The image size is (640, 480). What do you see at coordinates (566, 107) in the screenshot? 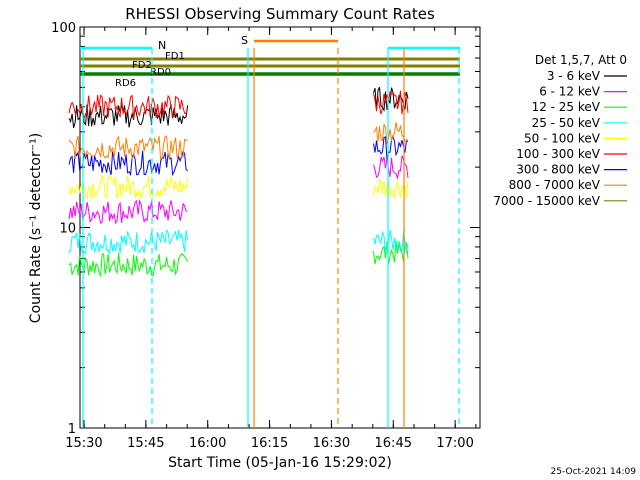
I see `legend-label: 12 - 25 keV` at bounding box center [566, 107].